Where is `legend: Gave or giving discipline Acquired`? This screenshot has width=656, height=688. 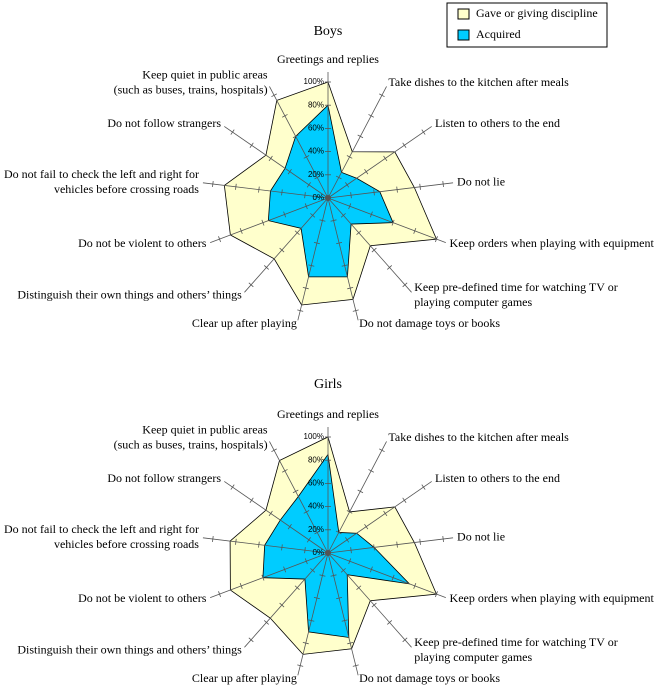 legend: Gave or giving discipline Acquired is located at coordinates (527, 25).